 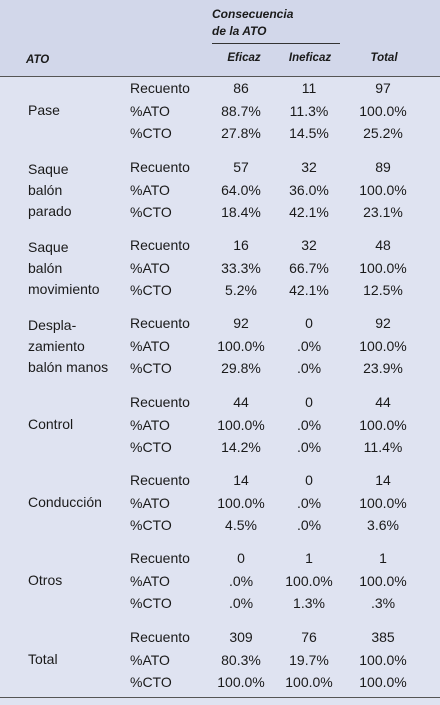 I want to click on row-group-label: Saque balón movimiento, so click(x=64, y=268).